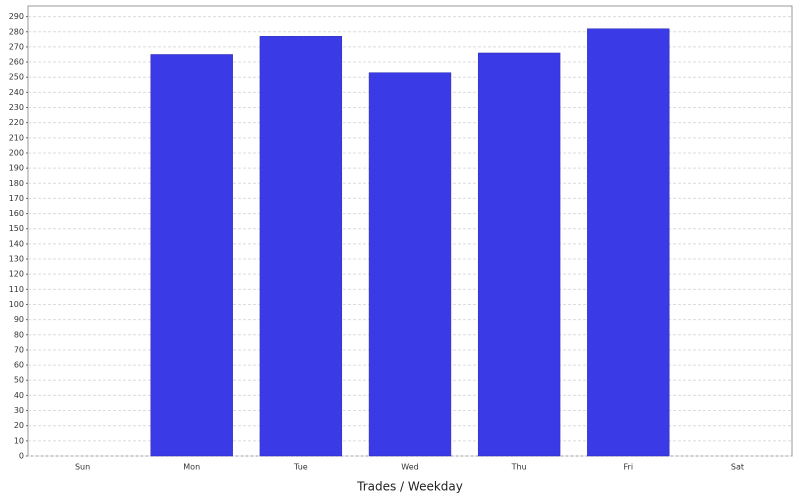 Image resolution: width=800 pixels, height=500 pixels. I want to click on y-tick-label: 70, so click(19, 349).